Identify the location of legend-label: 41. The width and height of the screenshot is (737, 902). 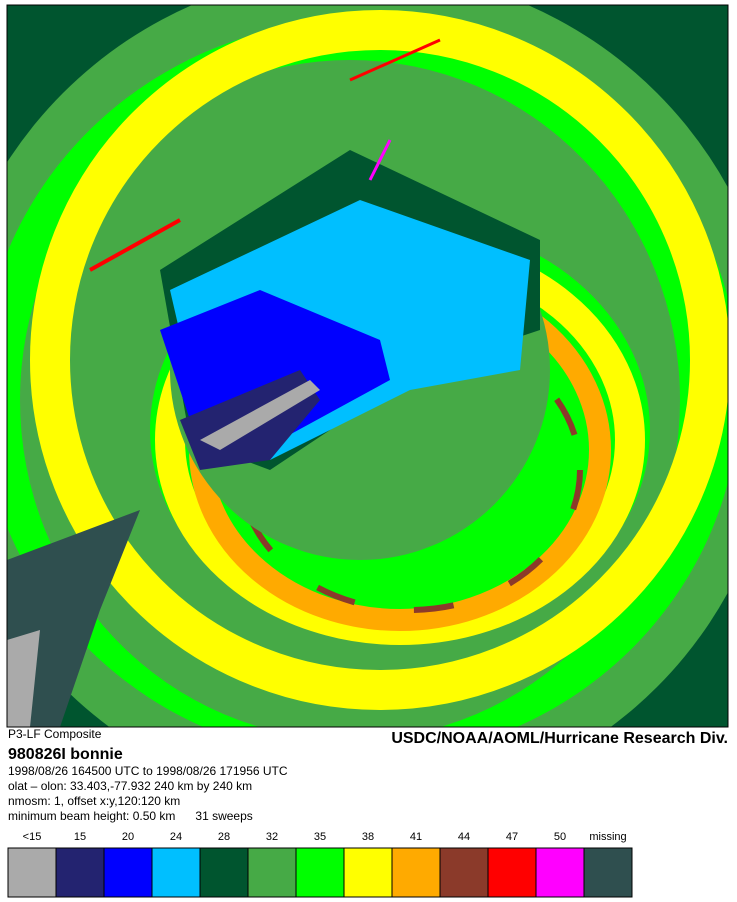
(416, 837).